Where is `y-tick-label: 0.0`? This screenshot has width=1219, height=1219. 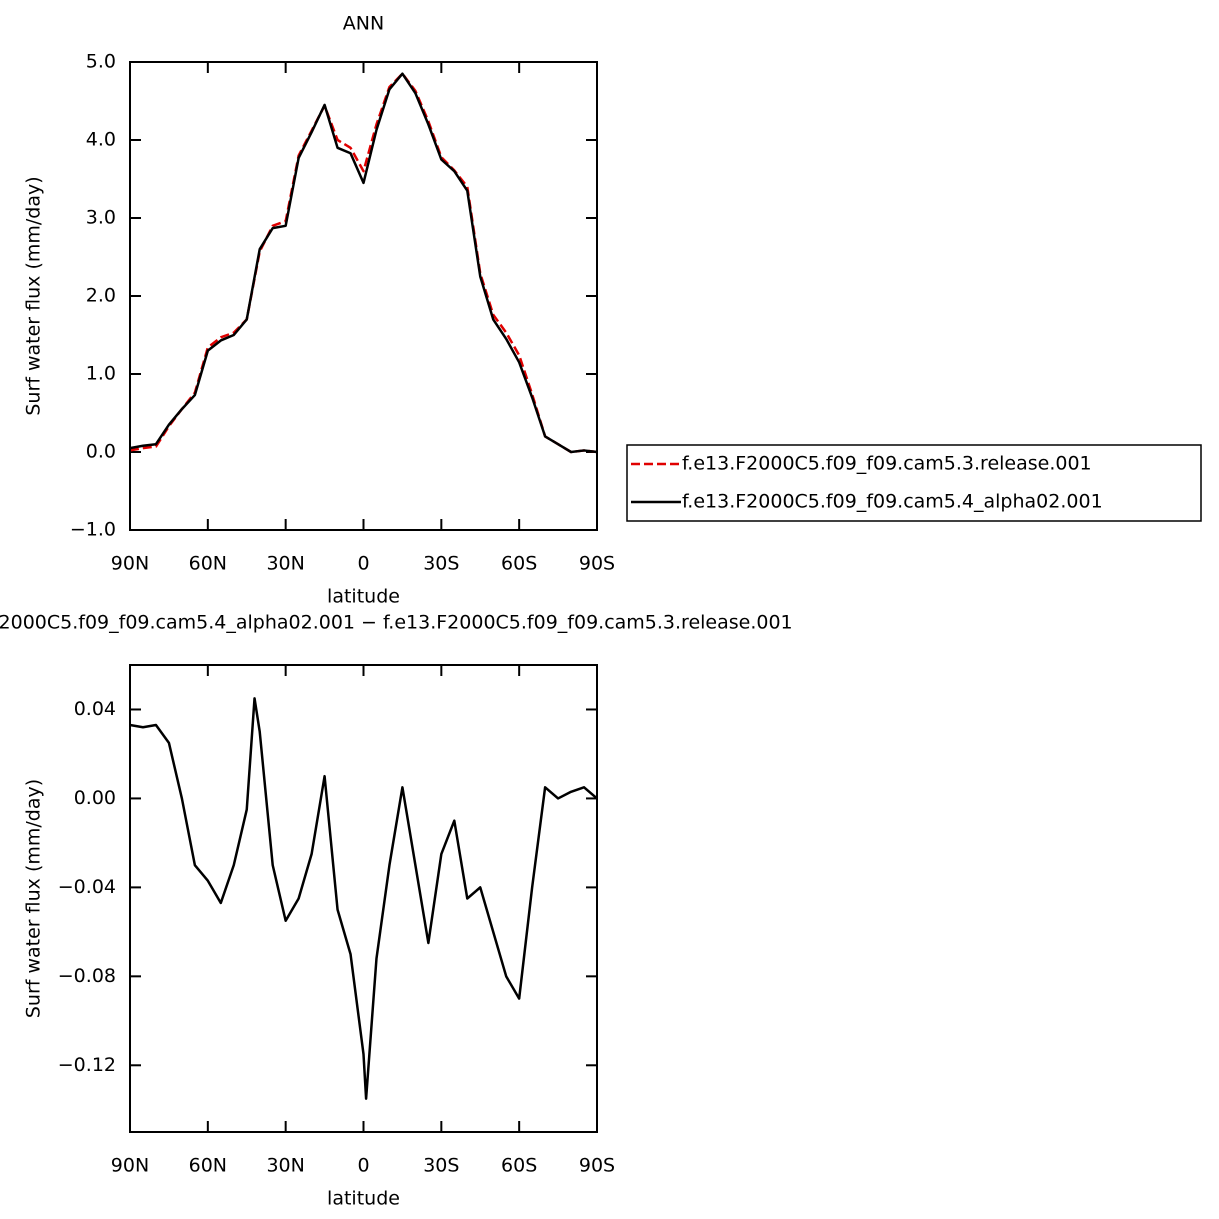 y-tick-label: 0.0 is located at coordinates (101, 452).